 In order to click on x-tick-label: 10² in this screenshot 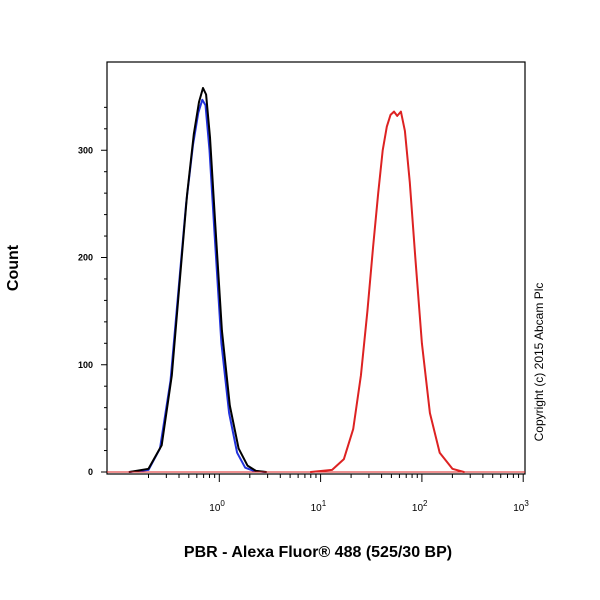, I will do `click(420, 506)`.